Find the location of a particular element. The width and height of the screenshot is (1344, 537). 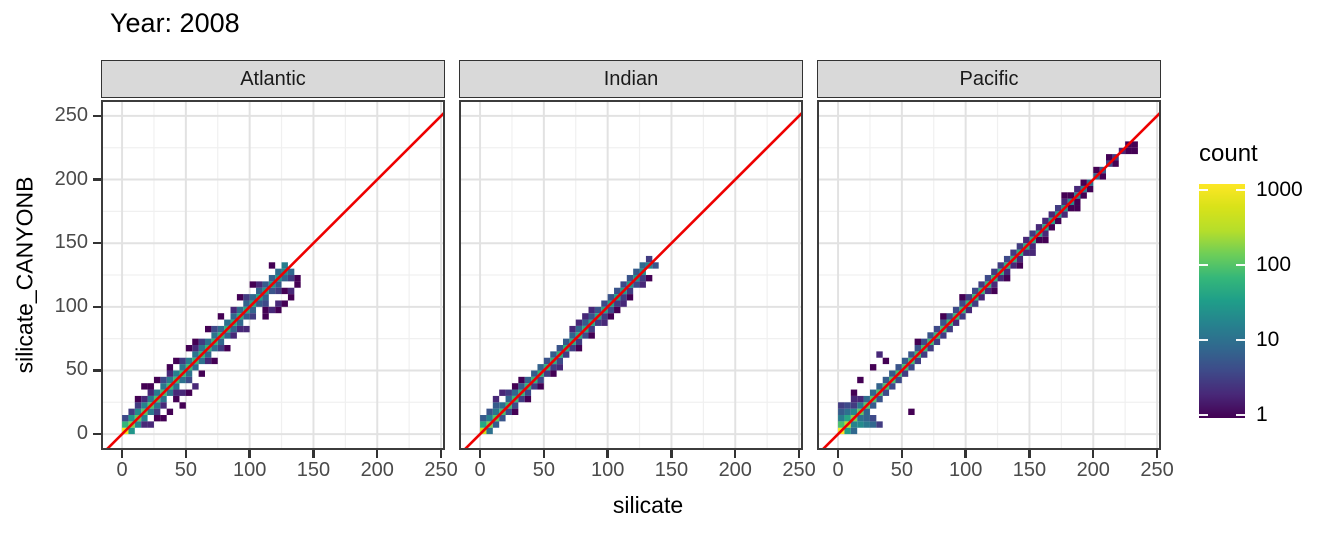

y-tick-label: 100 is located at coordinates (71, 305).